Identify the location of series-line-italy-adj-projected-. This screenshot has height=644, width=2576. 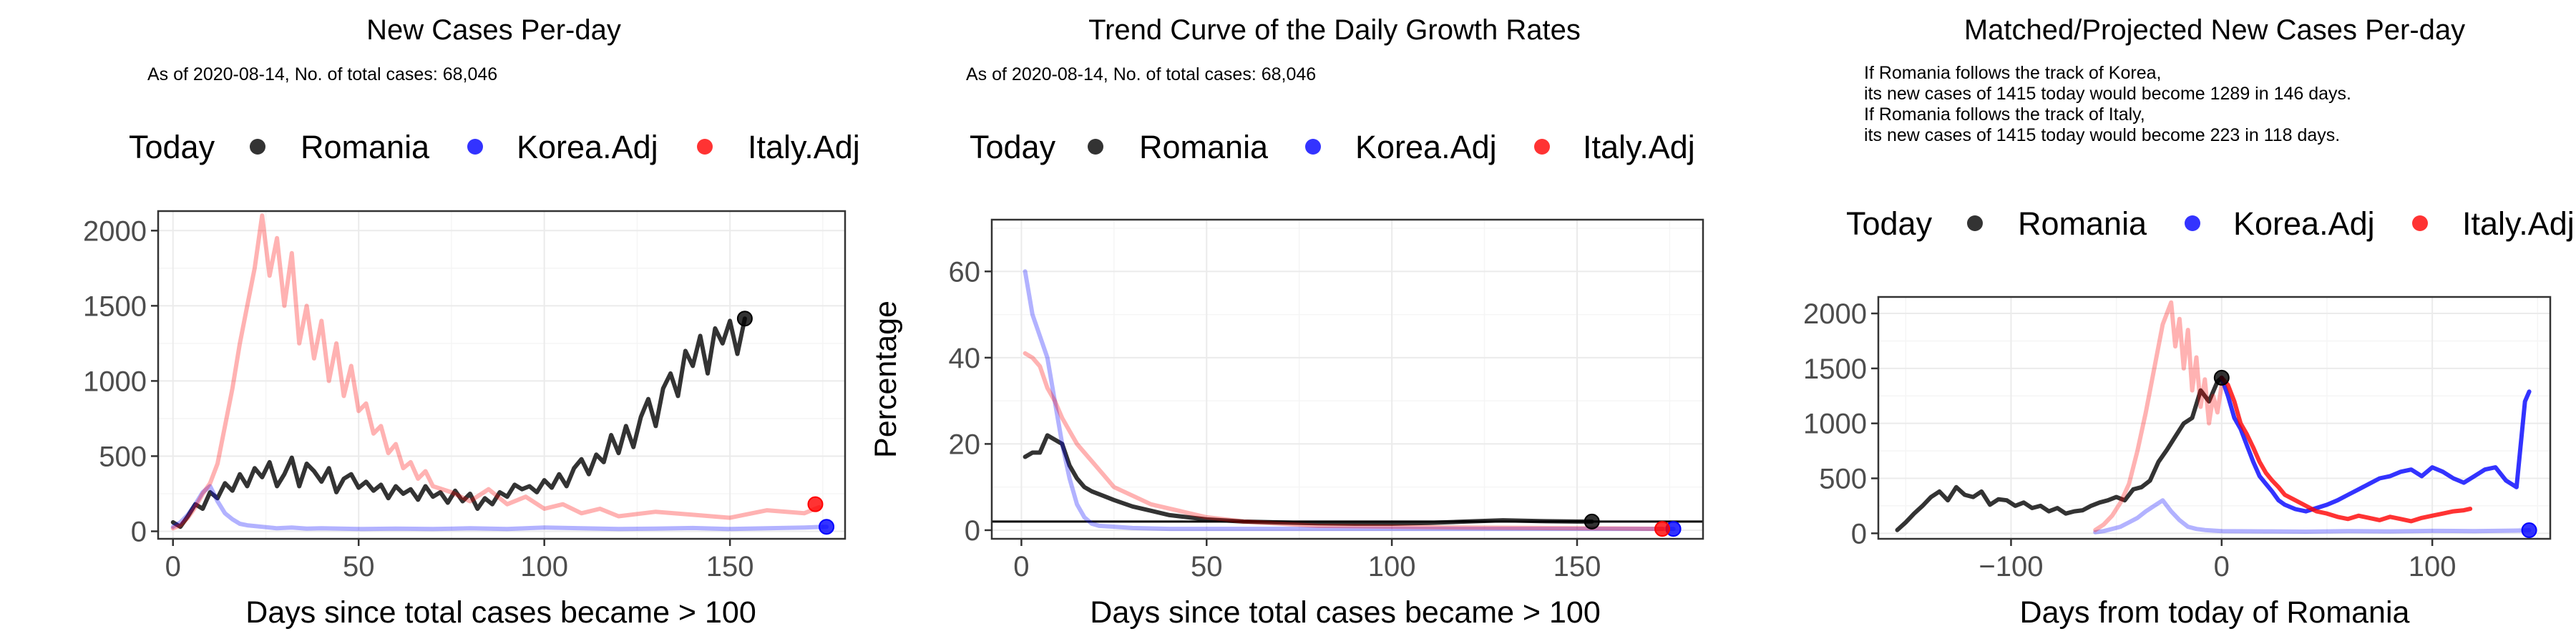
(2346, 449).